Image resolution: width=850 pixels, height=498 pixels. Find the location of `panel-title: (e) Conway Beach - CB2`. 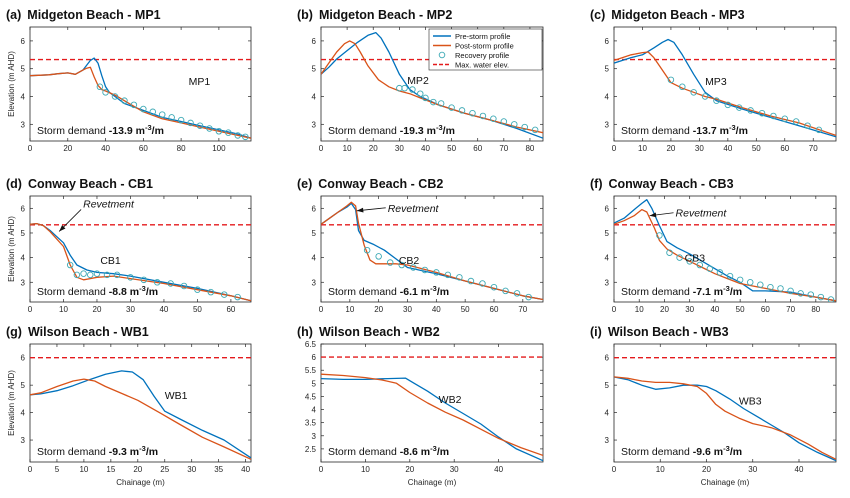

panel-title: (e) Conway Beach - CB2 is located at coordinates (370, 184).